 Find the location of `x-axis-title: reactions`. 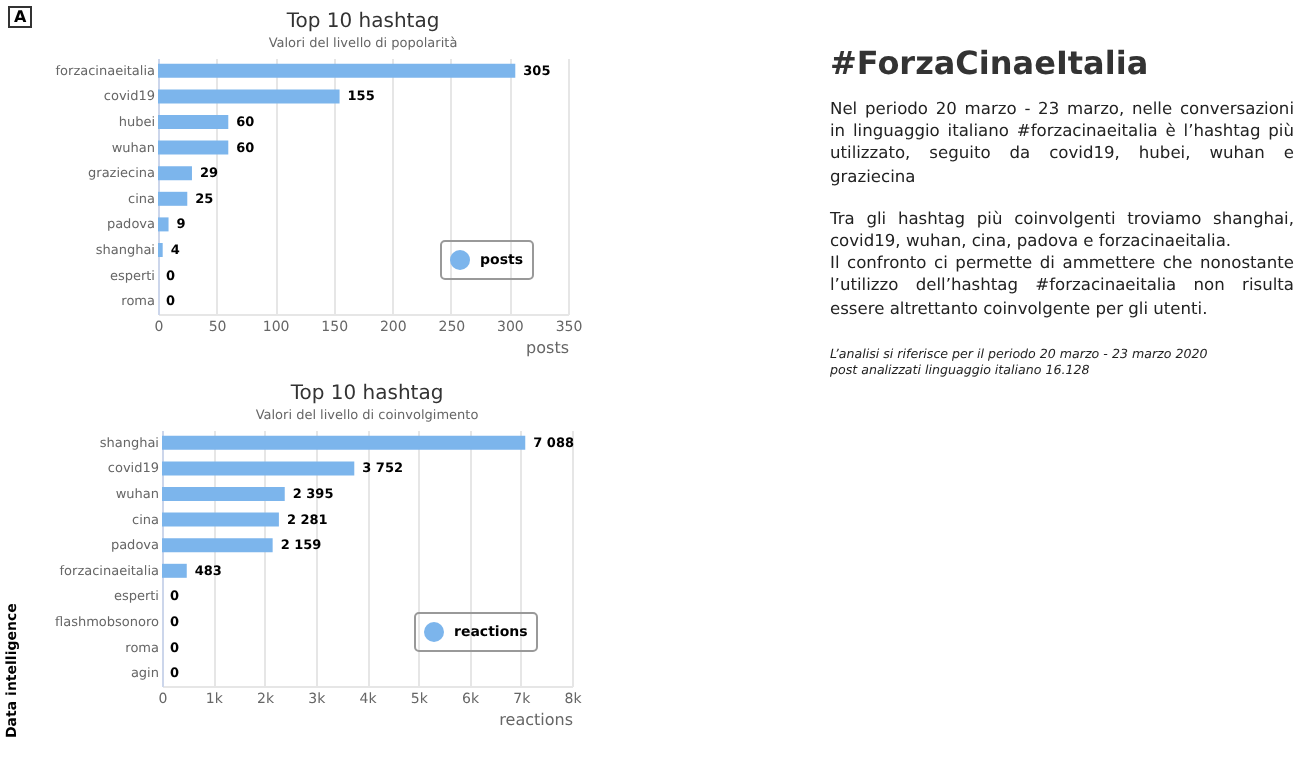

x-axis-title: reactions is located at coordinates (536, 720).